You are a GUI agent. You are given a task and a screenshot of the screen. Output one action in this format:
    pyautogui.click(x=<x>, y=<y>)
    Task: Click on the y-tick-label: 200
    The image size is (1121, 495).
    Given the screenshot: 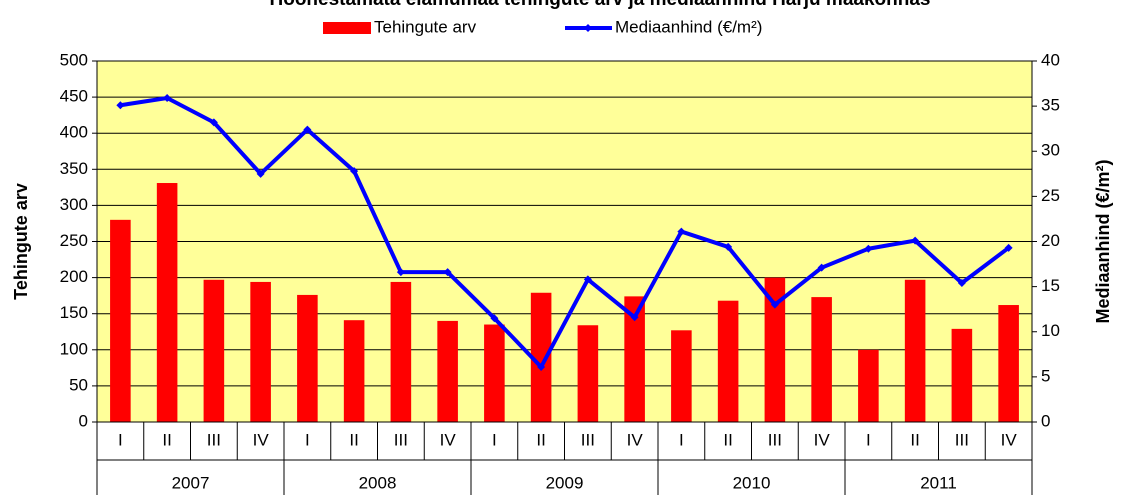 What is the action you would take?
    pyautogui.click(x=74, y=276)
    